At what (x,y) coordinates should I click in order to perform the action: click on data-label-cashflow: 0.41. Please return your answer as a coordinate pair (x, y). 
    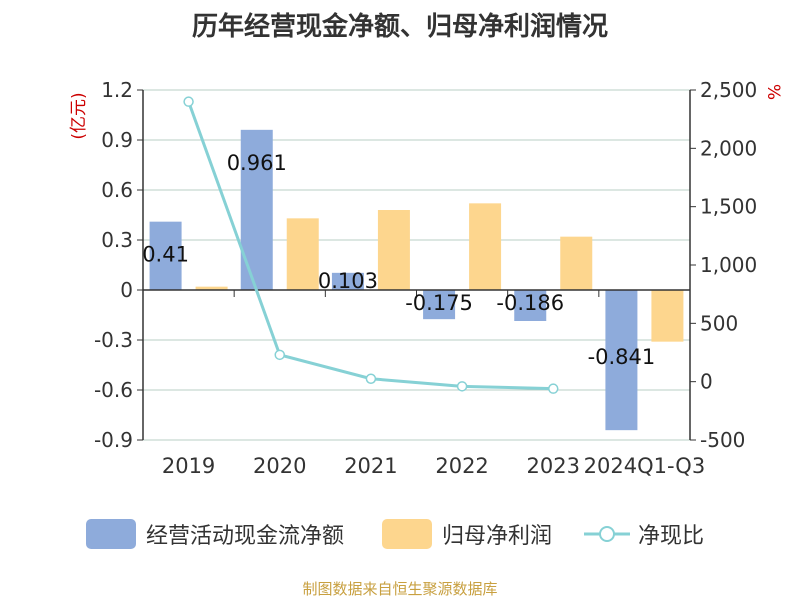
    Looking at the image, I should click on (165, 255).